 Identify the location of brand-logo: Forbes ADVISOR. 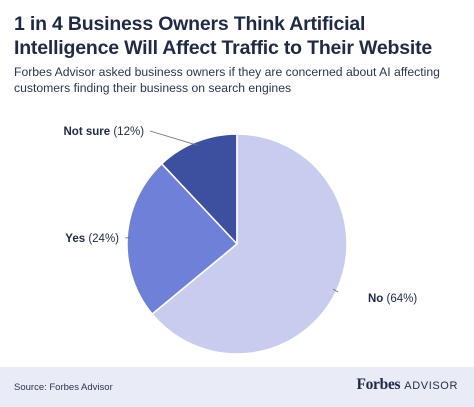
(407, 385).